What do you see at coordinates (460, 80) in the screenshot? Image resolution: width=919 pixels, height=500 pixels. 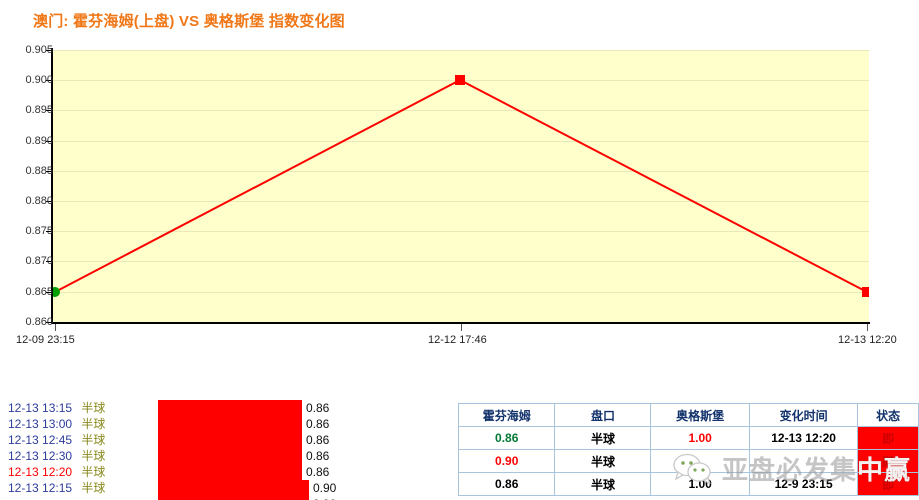 I see `chart-point-peak` at bounding box center [460, 80].